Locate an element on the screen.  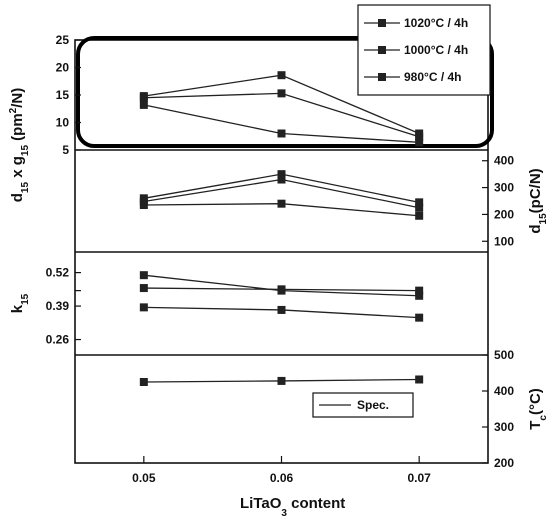
x-tick-label: 0.07 is located at coordinates (419, 478).